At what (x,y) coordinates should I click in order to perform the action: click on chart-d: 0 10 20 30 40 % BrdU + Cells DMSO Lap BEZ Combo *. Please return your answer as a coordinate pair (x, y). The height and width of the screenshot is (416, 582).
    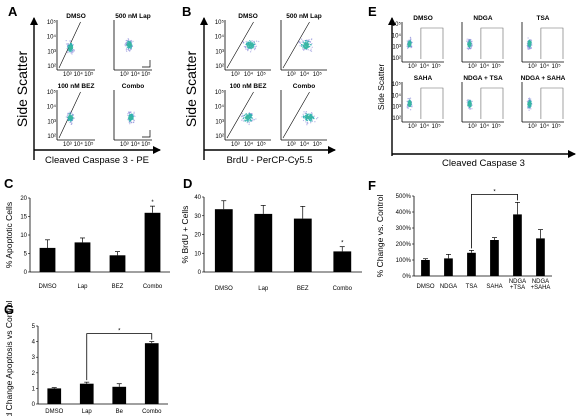
    Looking at the image, I should click on (271, 243).